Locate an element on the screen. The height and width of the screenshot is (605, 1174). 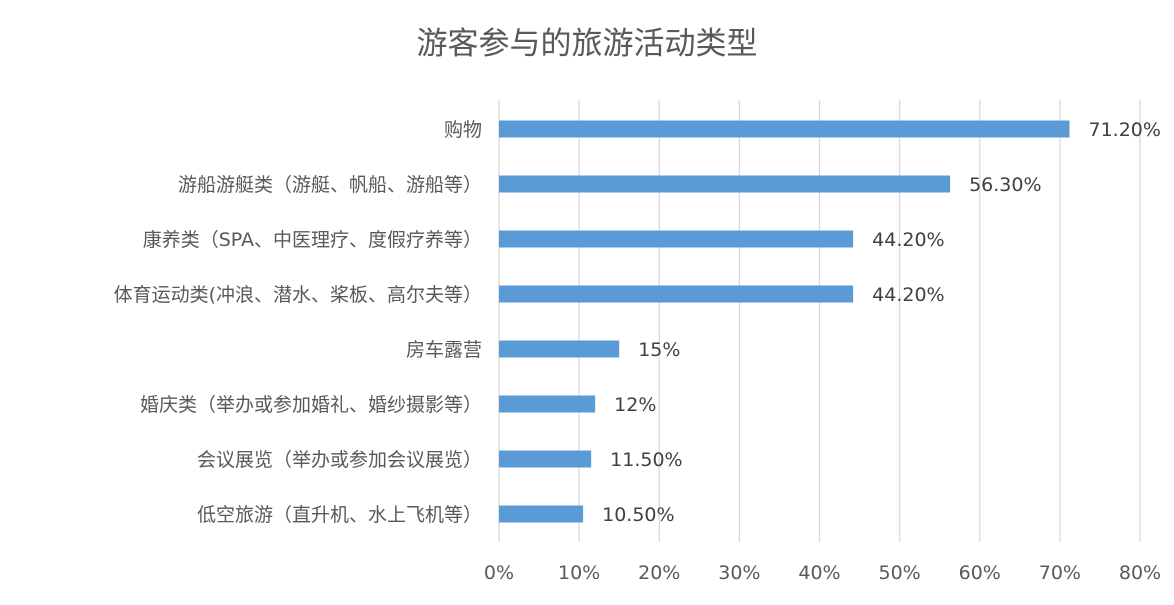
category-label: 房车露营 is located at coordinates (444, 350).